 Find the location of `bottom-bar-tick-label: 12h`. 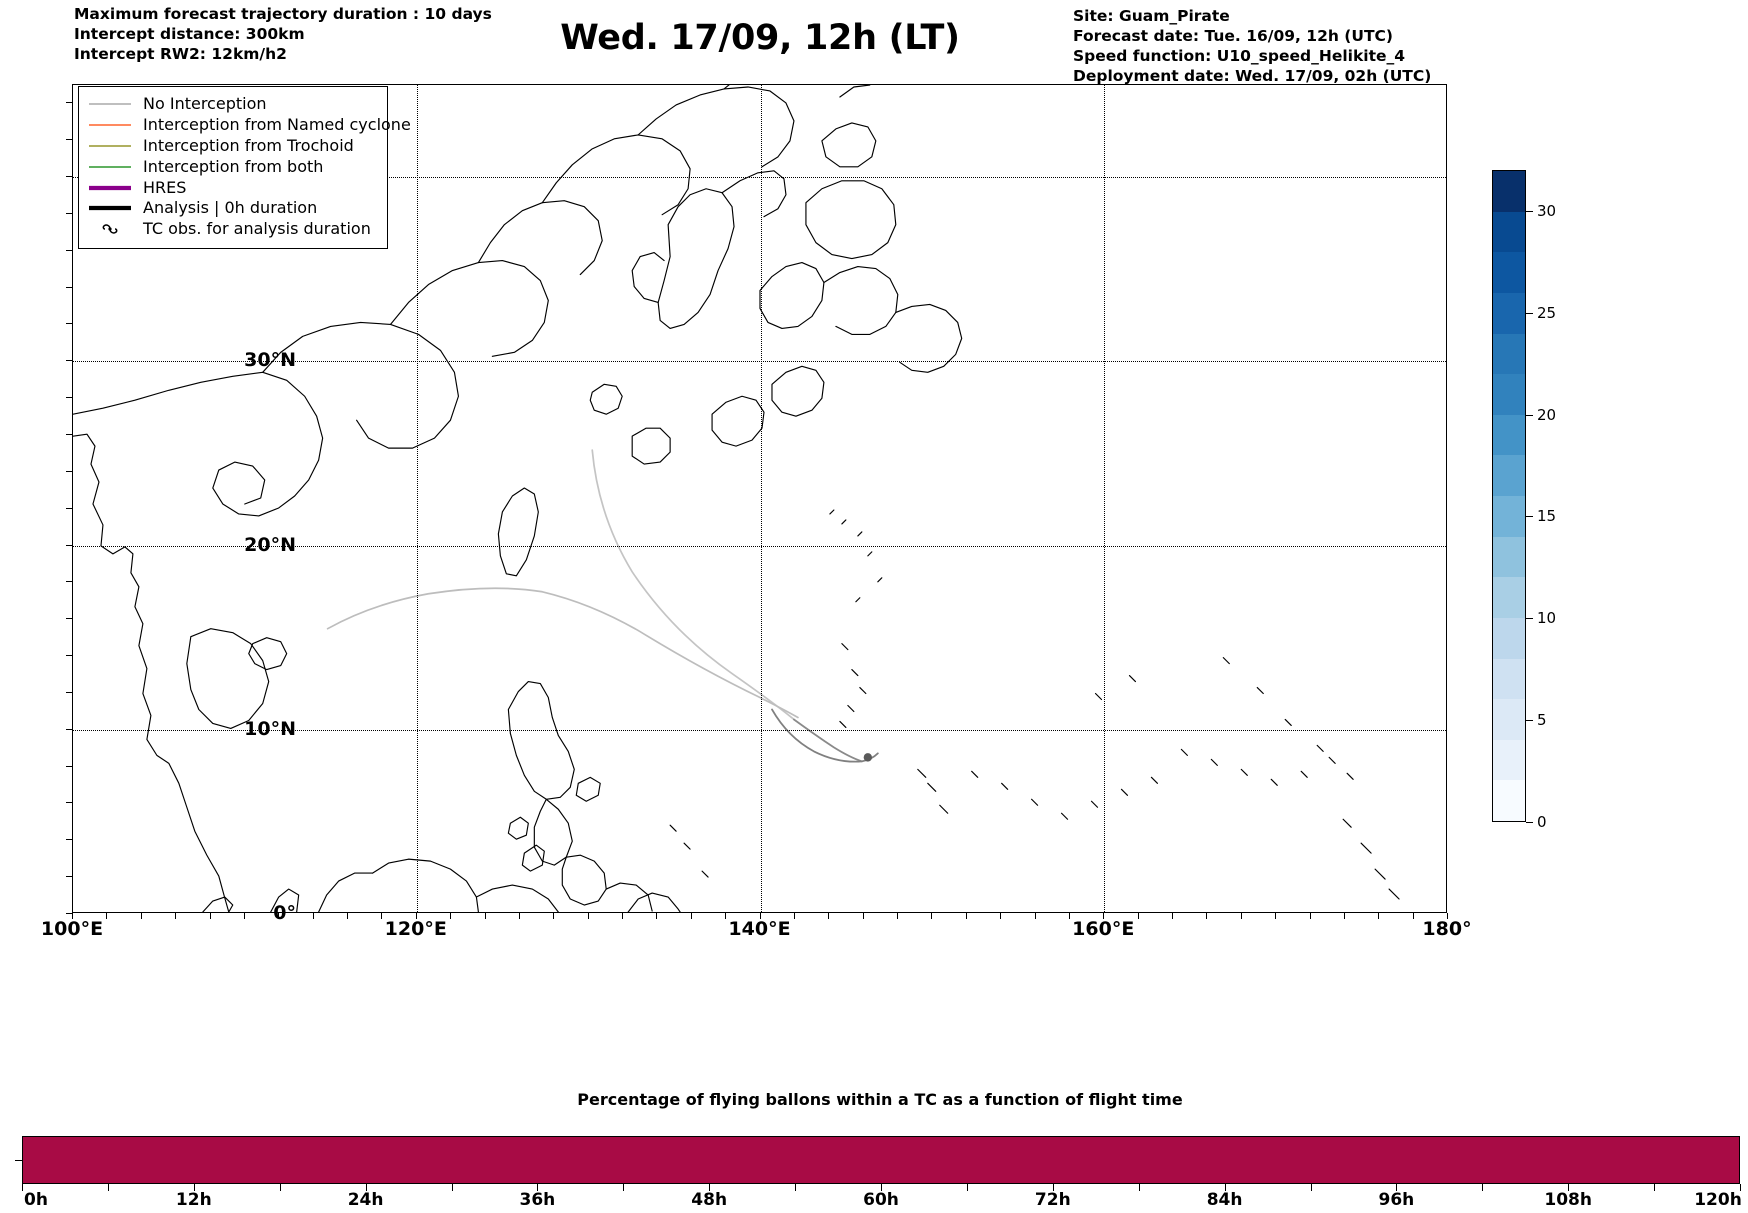

bottom-bar-tick-label: 12h is located at coordinates (193, 1200).